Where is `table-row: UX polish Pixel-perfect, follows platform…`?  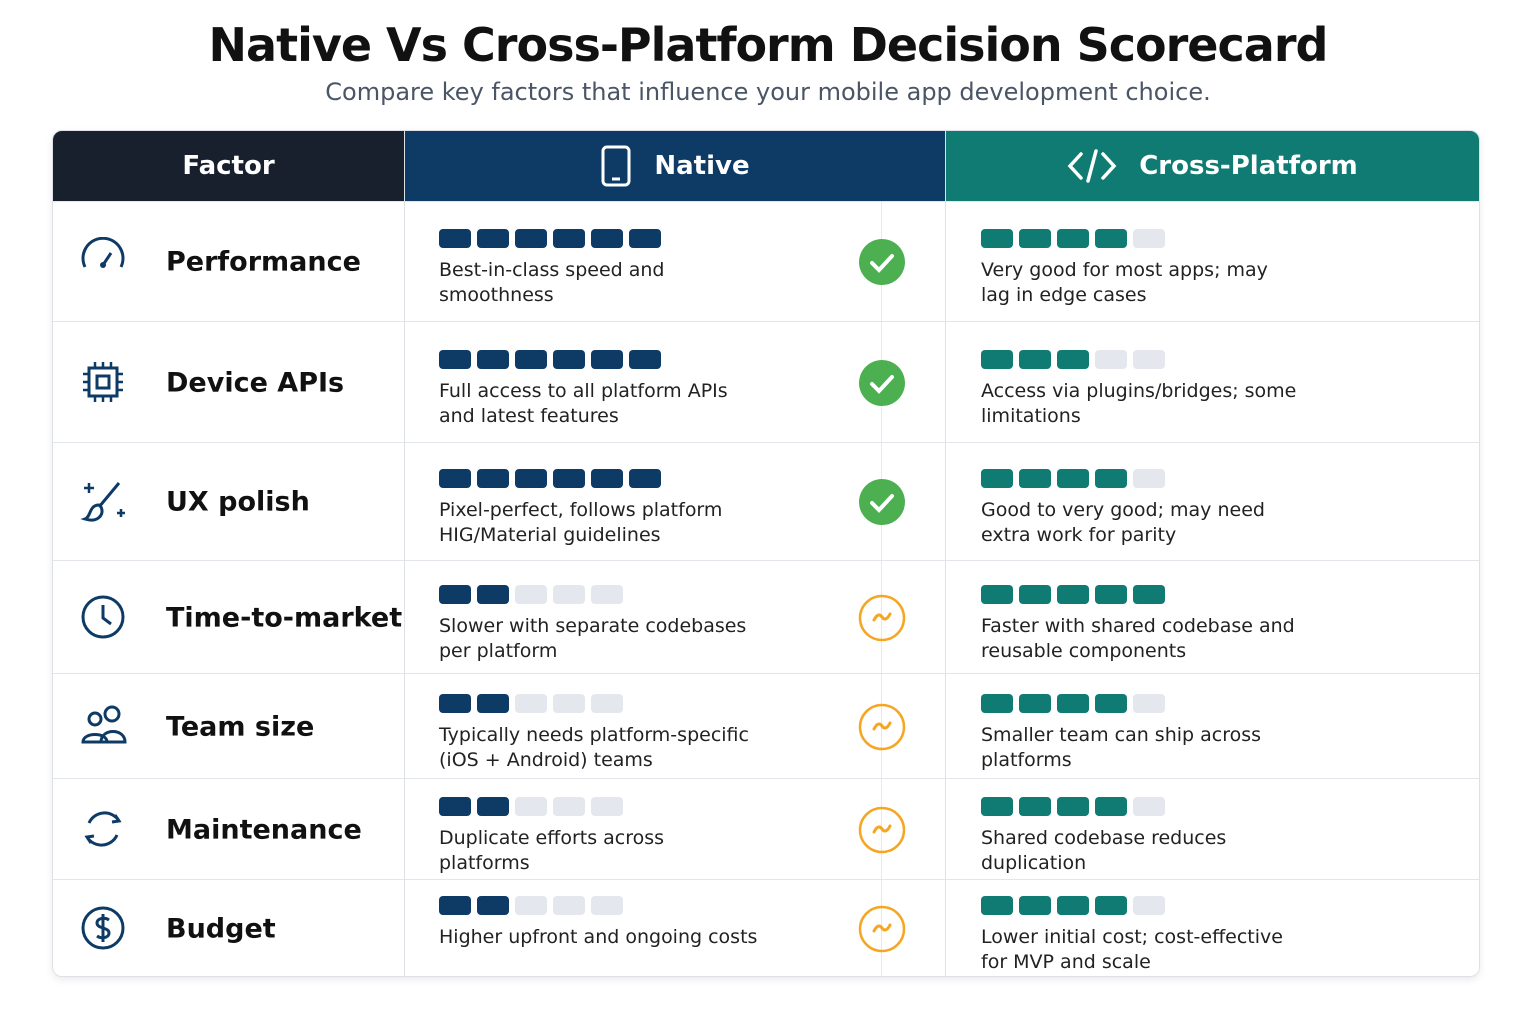
table-row: UX polish Pixel-perfect, follows platform… is located at coordinates (766, 501).